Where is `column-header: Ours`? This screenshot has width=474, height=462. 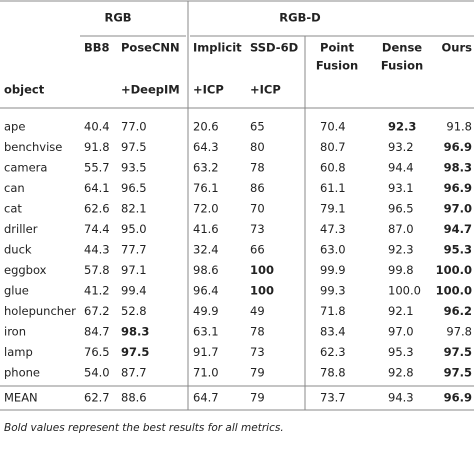 column-header: Ours is located at coordinates (457, 48).